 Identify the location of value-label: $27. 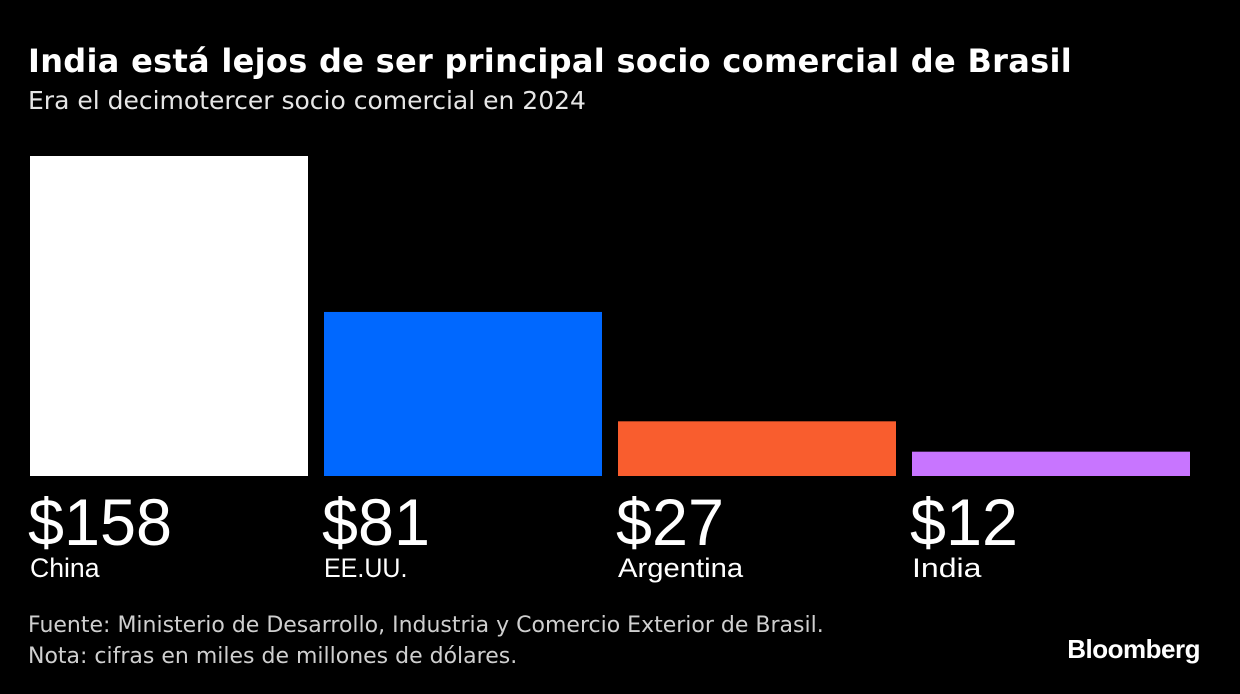
(670, 522).